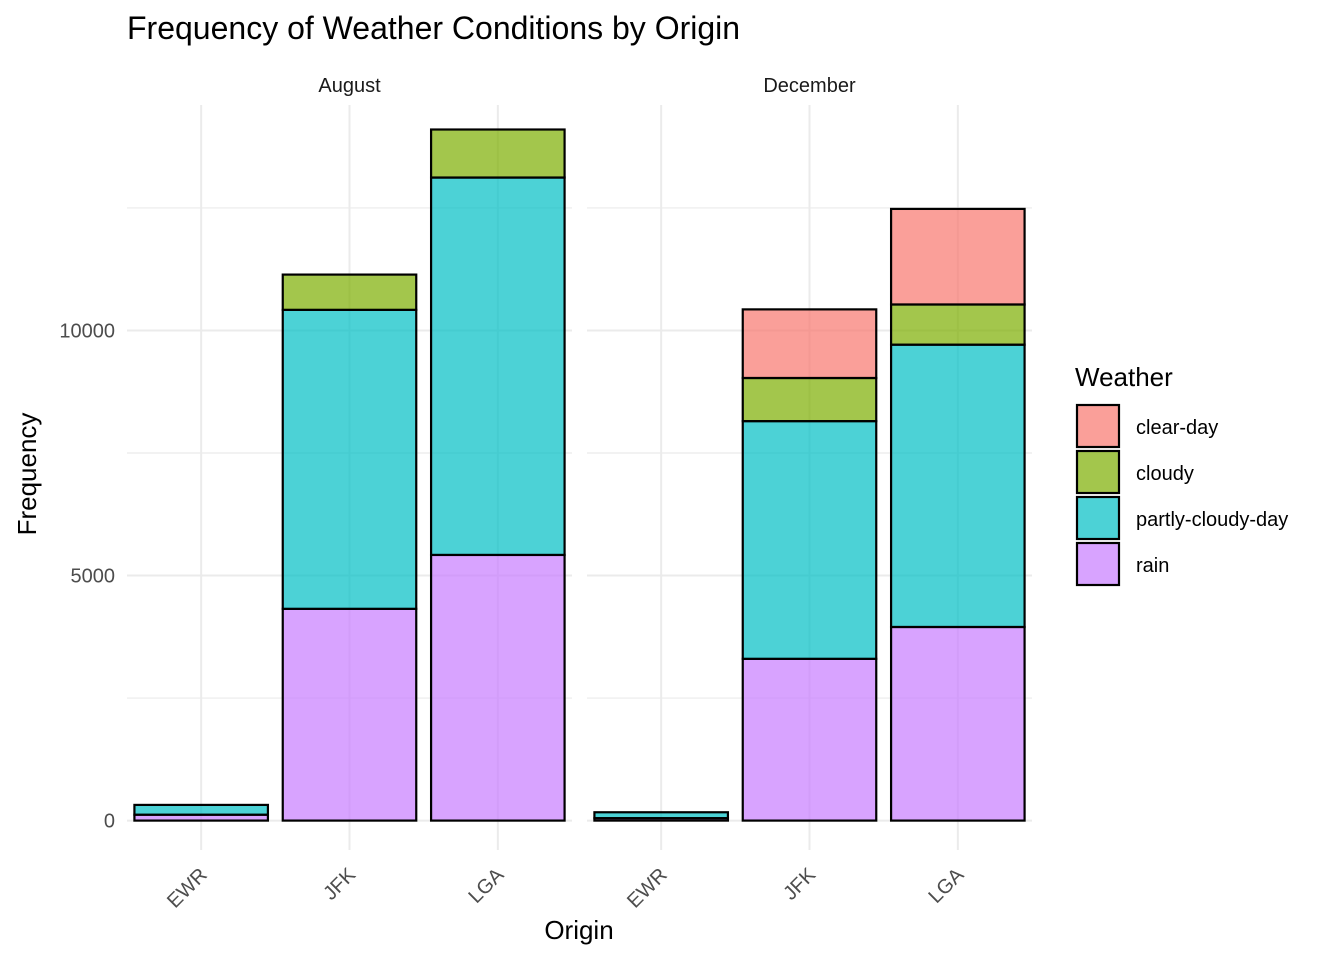  I want to click on bar-august-lga, so click(497, 475).